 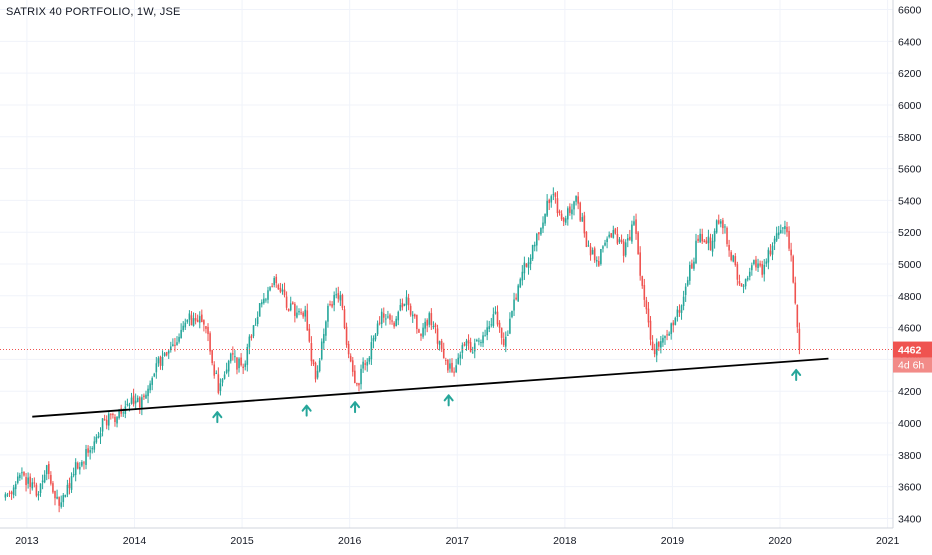 What do you see at coordinates (350, 541) in the screenshot?
I see `x-tick-label: 2016` at bounding box center [350, 541].